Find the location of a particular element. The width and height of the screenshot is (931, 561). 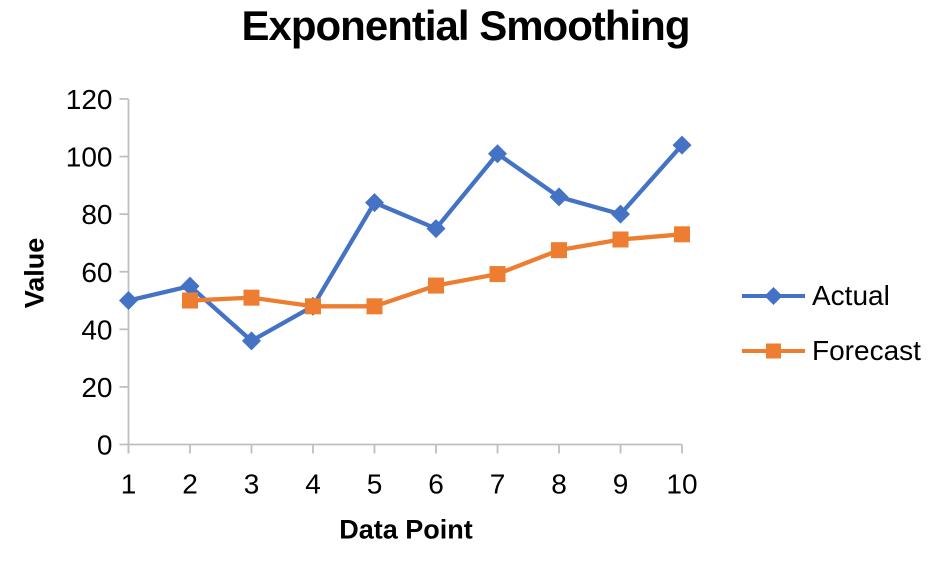

x-tick-label: 2 is located at coordinates (190, 484).